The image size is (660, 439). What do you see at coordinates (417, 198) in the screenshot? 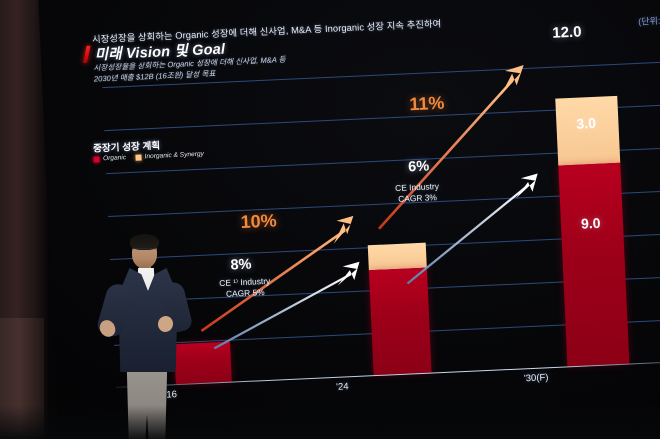
I see `annotation-ce-industry-cagr-2: CAGR 3%` at bounding box center [417, 198].